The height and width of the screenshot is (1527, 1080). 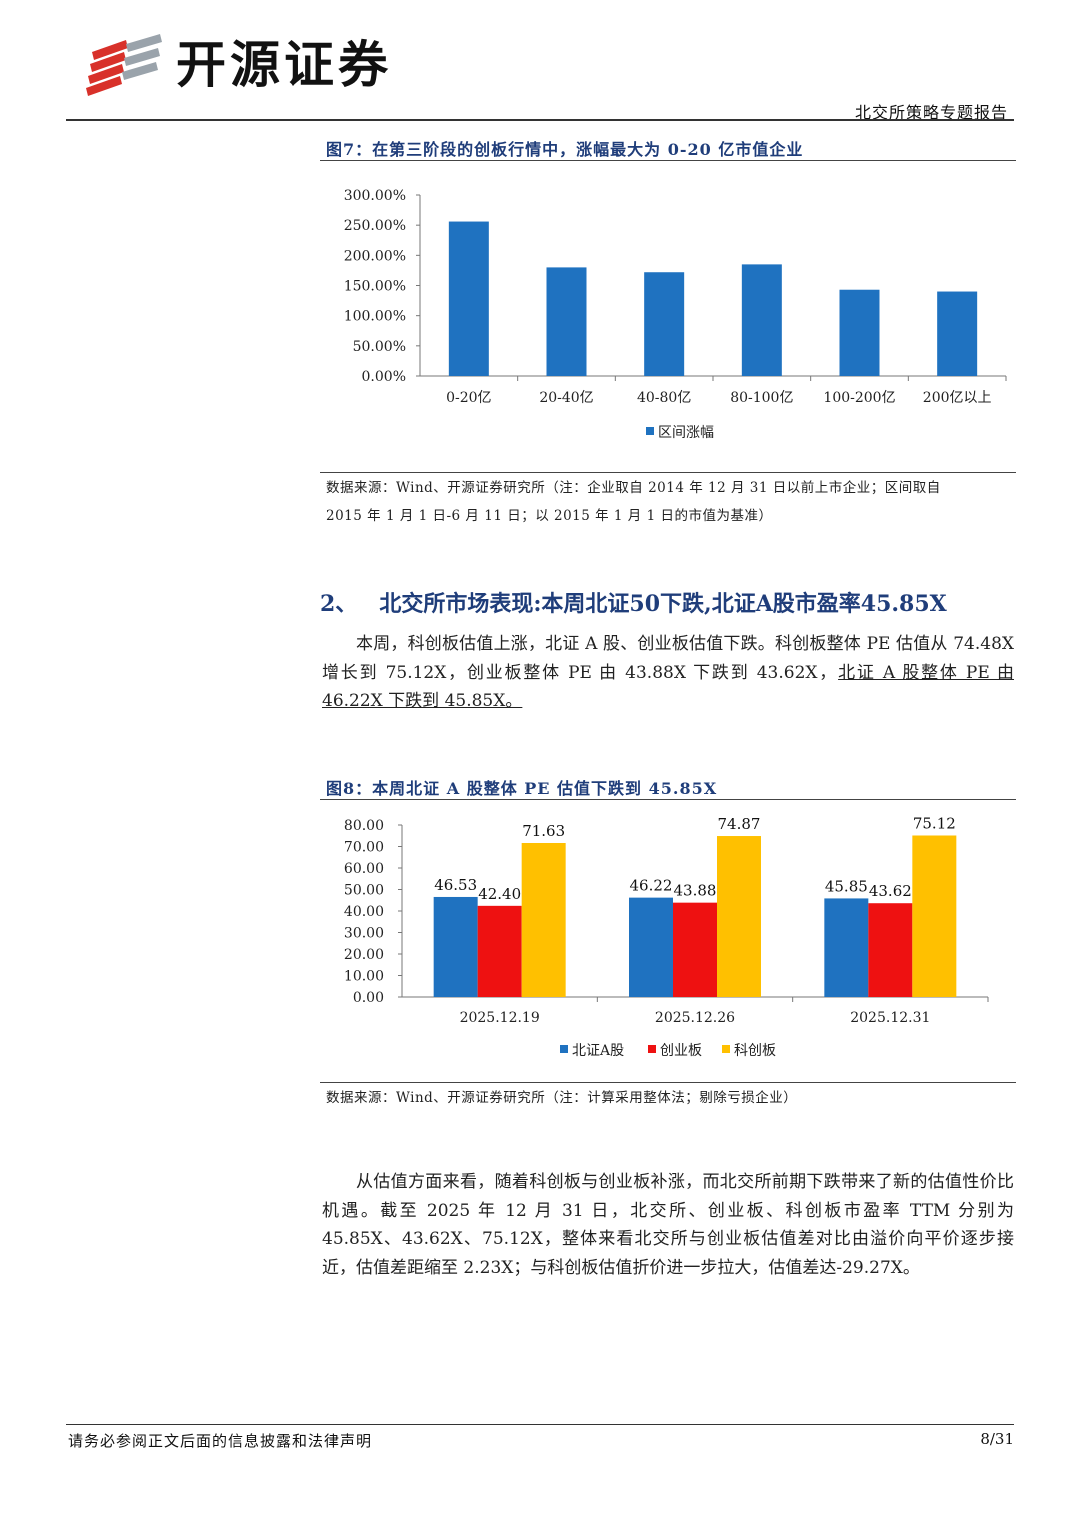 I want to click on figure7-title: 图7：在第三阶段的创板行情中，涨幅最大为 0-20 亿市值企业, so click(x=565, y=149).